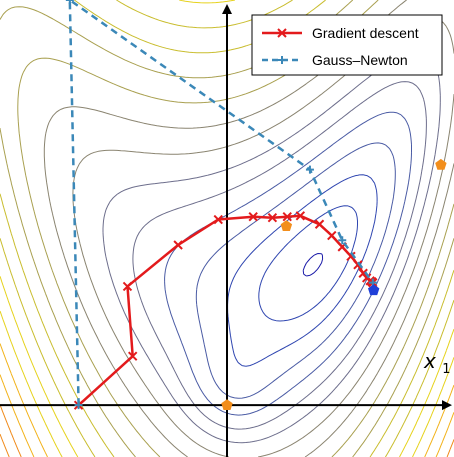  I want to click on y-axis-arrow, so click(227, 9).